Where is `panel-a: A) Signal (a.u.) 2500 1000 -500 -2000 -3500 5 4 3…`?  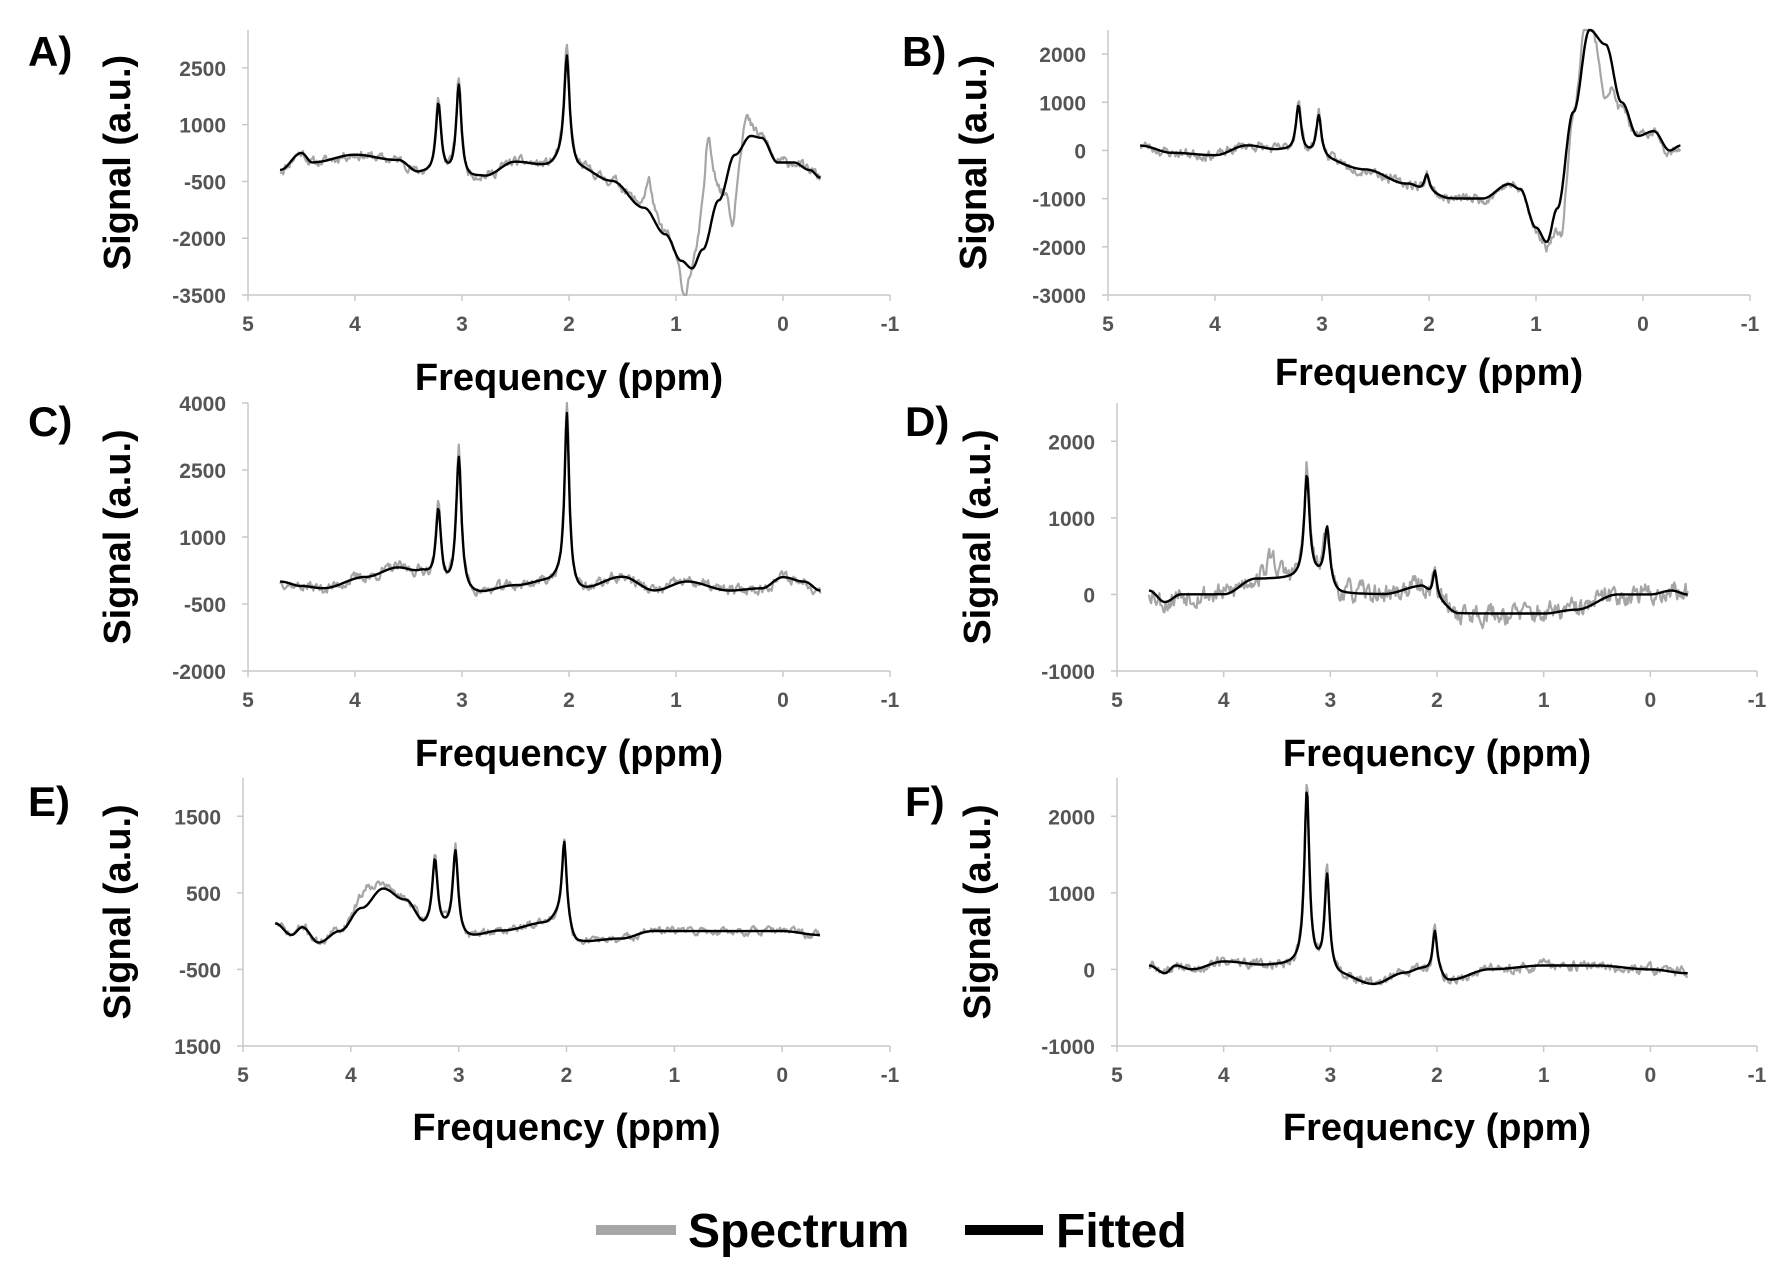 panel-a: A) Signal (a.u.) 2500 1000 -500 -2000 -3500 5 4 3… is located at coordinates (464, 213).